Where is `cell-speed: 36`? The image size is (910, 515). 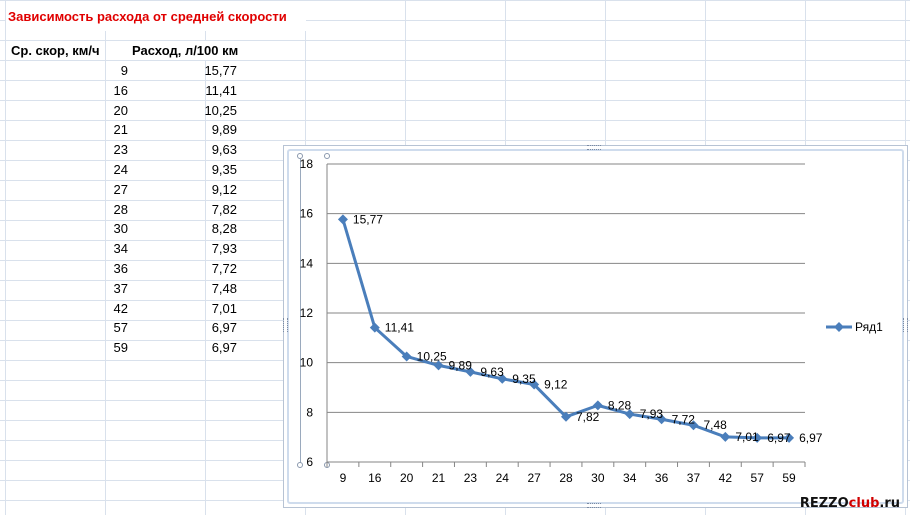
cell-speed: 36 is located at coordinates (120, 268).